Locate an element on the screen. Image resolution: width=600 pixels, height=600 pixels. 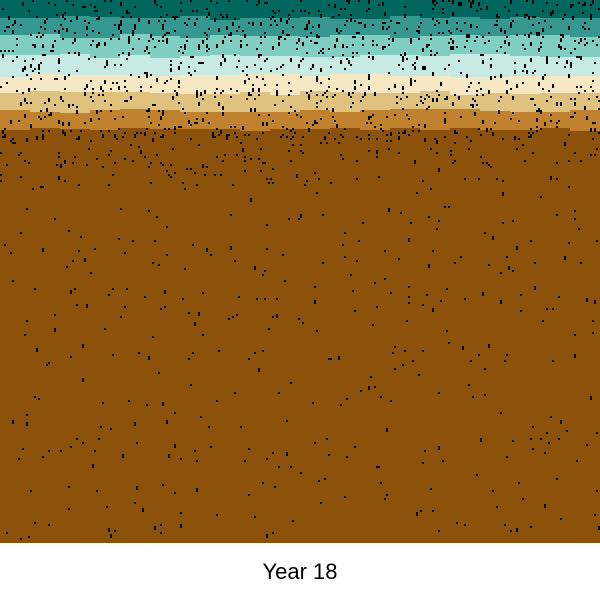
band-deep-teal is located at coordinates (225, 10).